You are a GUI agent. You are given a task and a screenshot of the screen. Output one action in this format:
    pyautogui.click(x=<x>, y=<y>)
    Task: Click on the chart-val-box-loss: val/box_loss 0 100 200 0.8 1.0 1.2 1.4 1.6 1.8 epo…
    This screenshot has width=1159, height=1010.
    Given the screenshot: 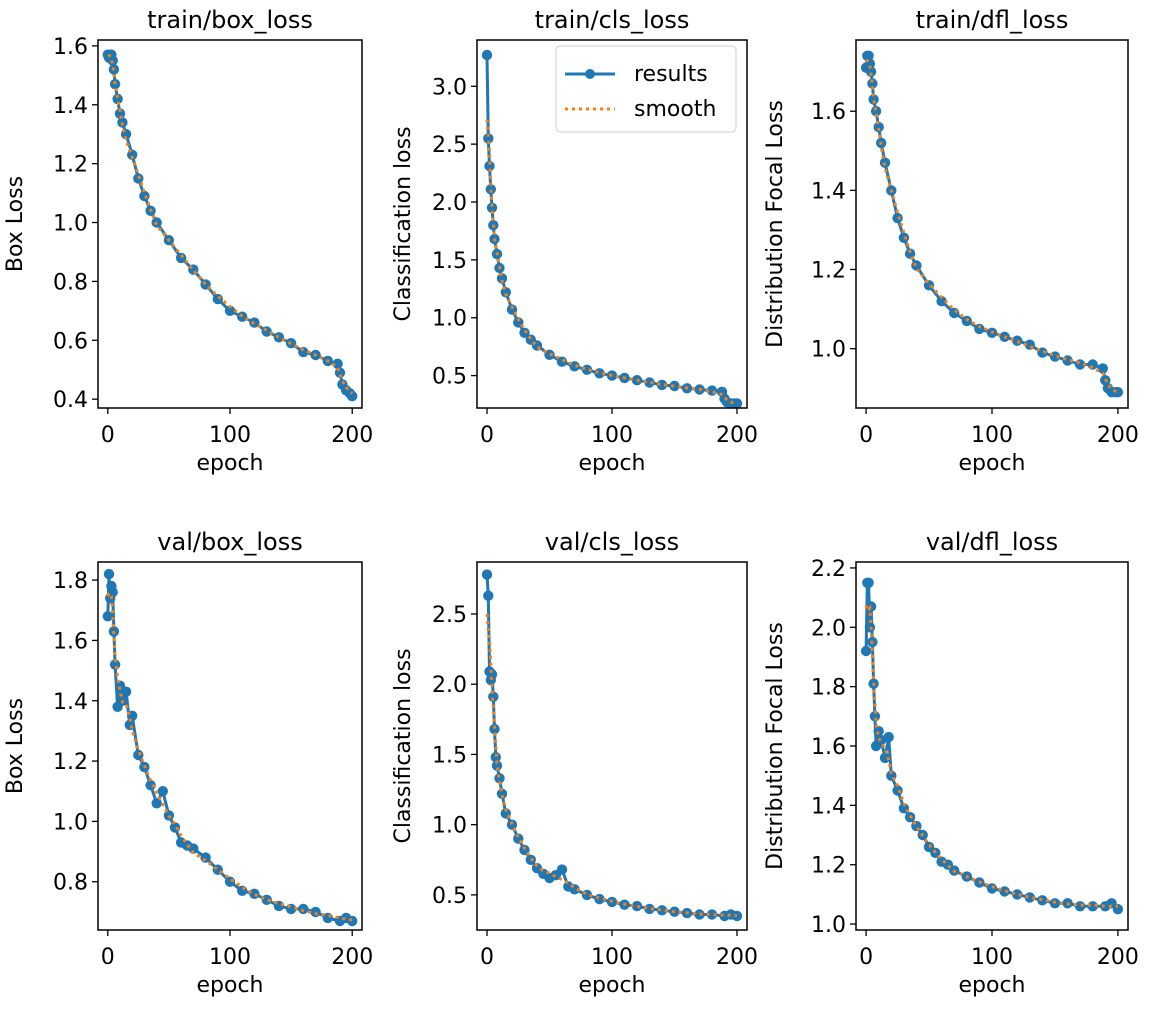 What is the action you would take?
    pyautogui.click(x=188, y=763)
    